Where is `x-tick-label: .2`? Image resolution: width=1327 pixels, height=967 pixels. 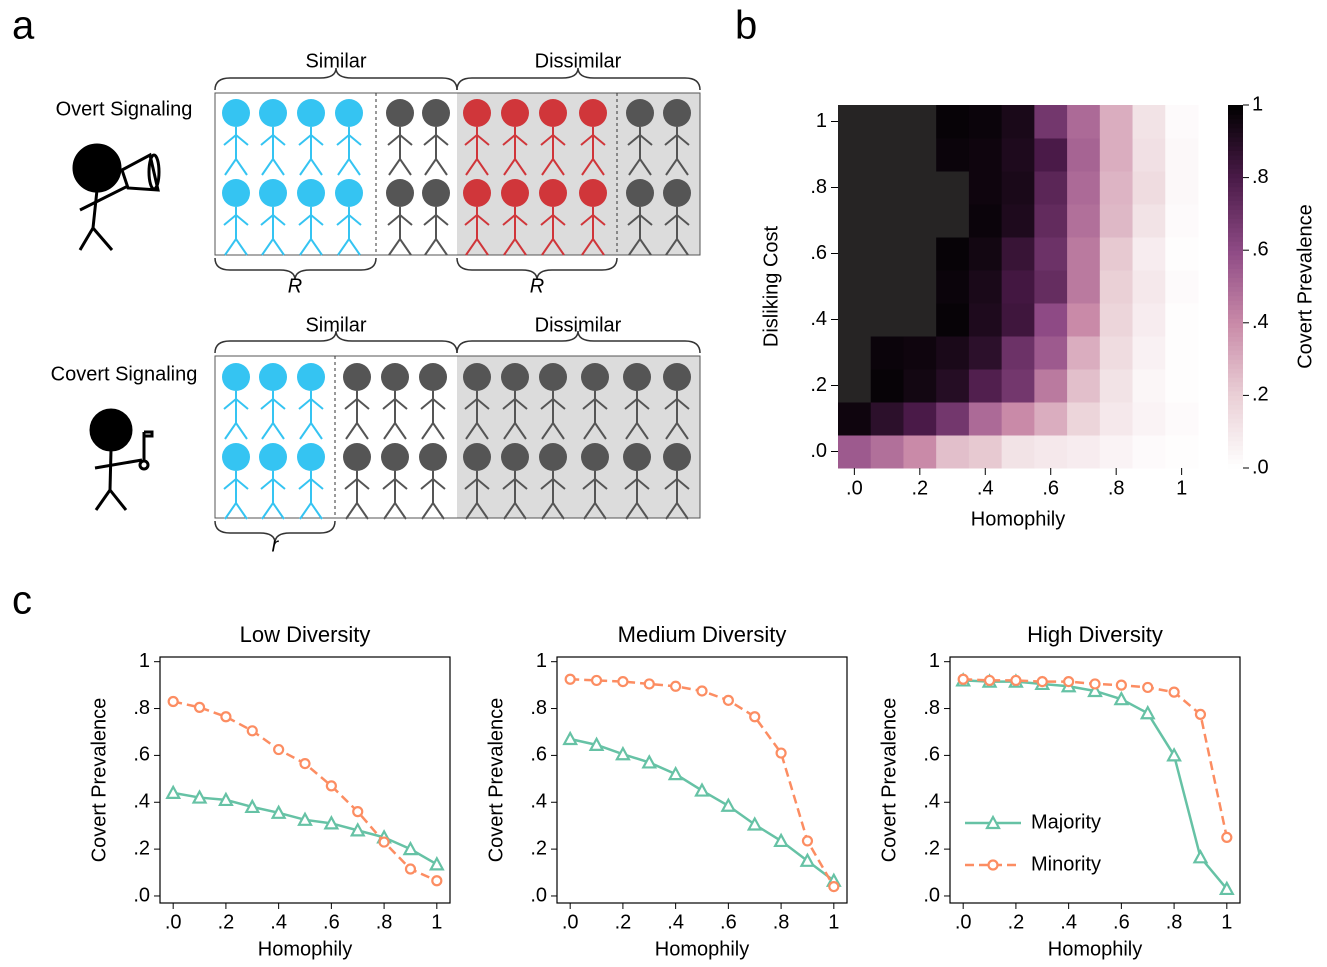 x-tick-label: .2 is located at coordinates (226, 922).